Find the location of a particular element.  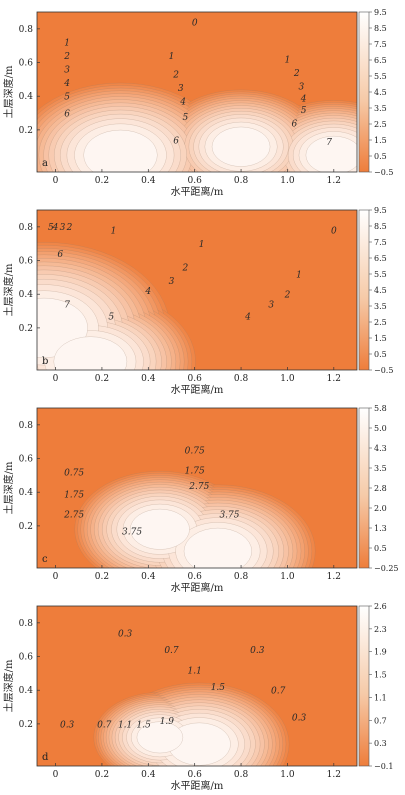

contour-label: 0.75 is located at coordinates (195, 451).